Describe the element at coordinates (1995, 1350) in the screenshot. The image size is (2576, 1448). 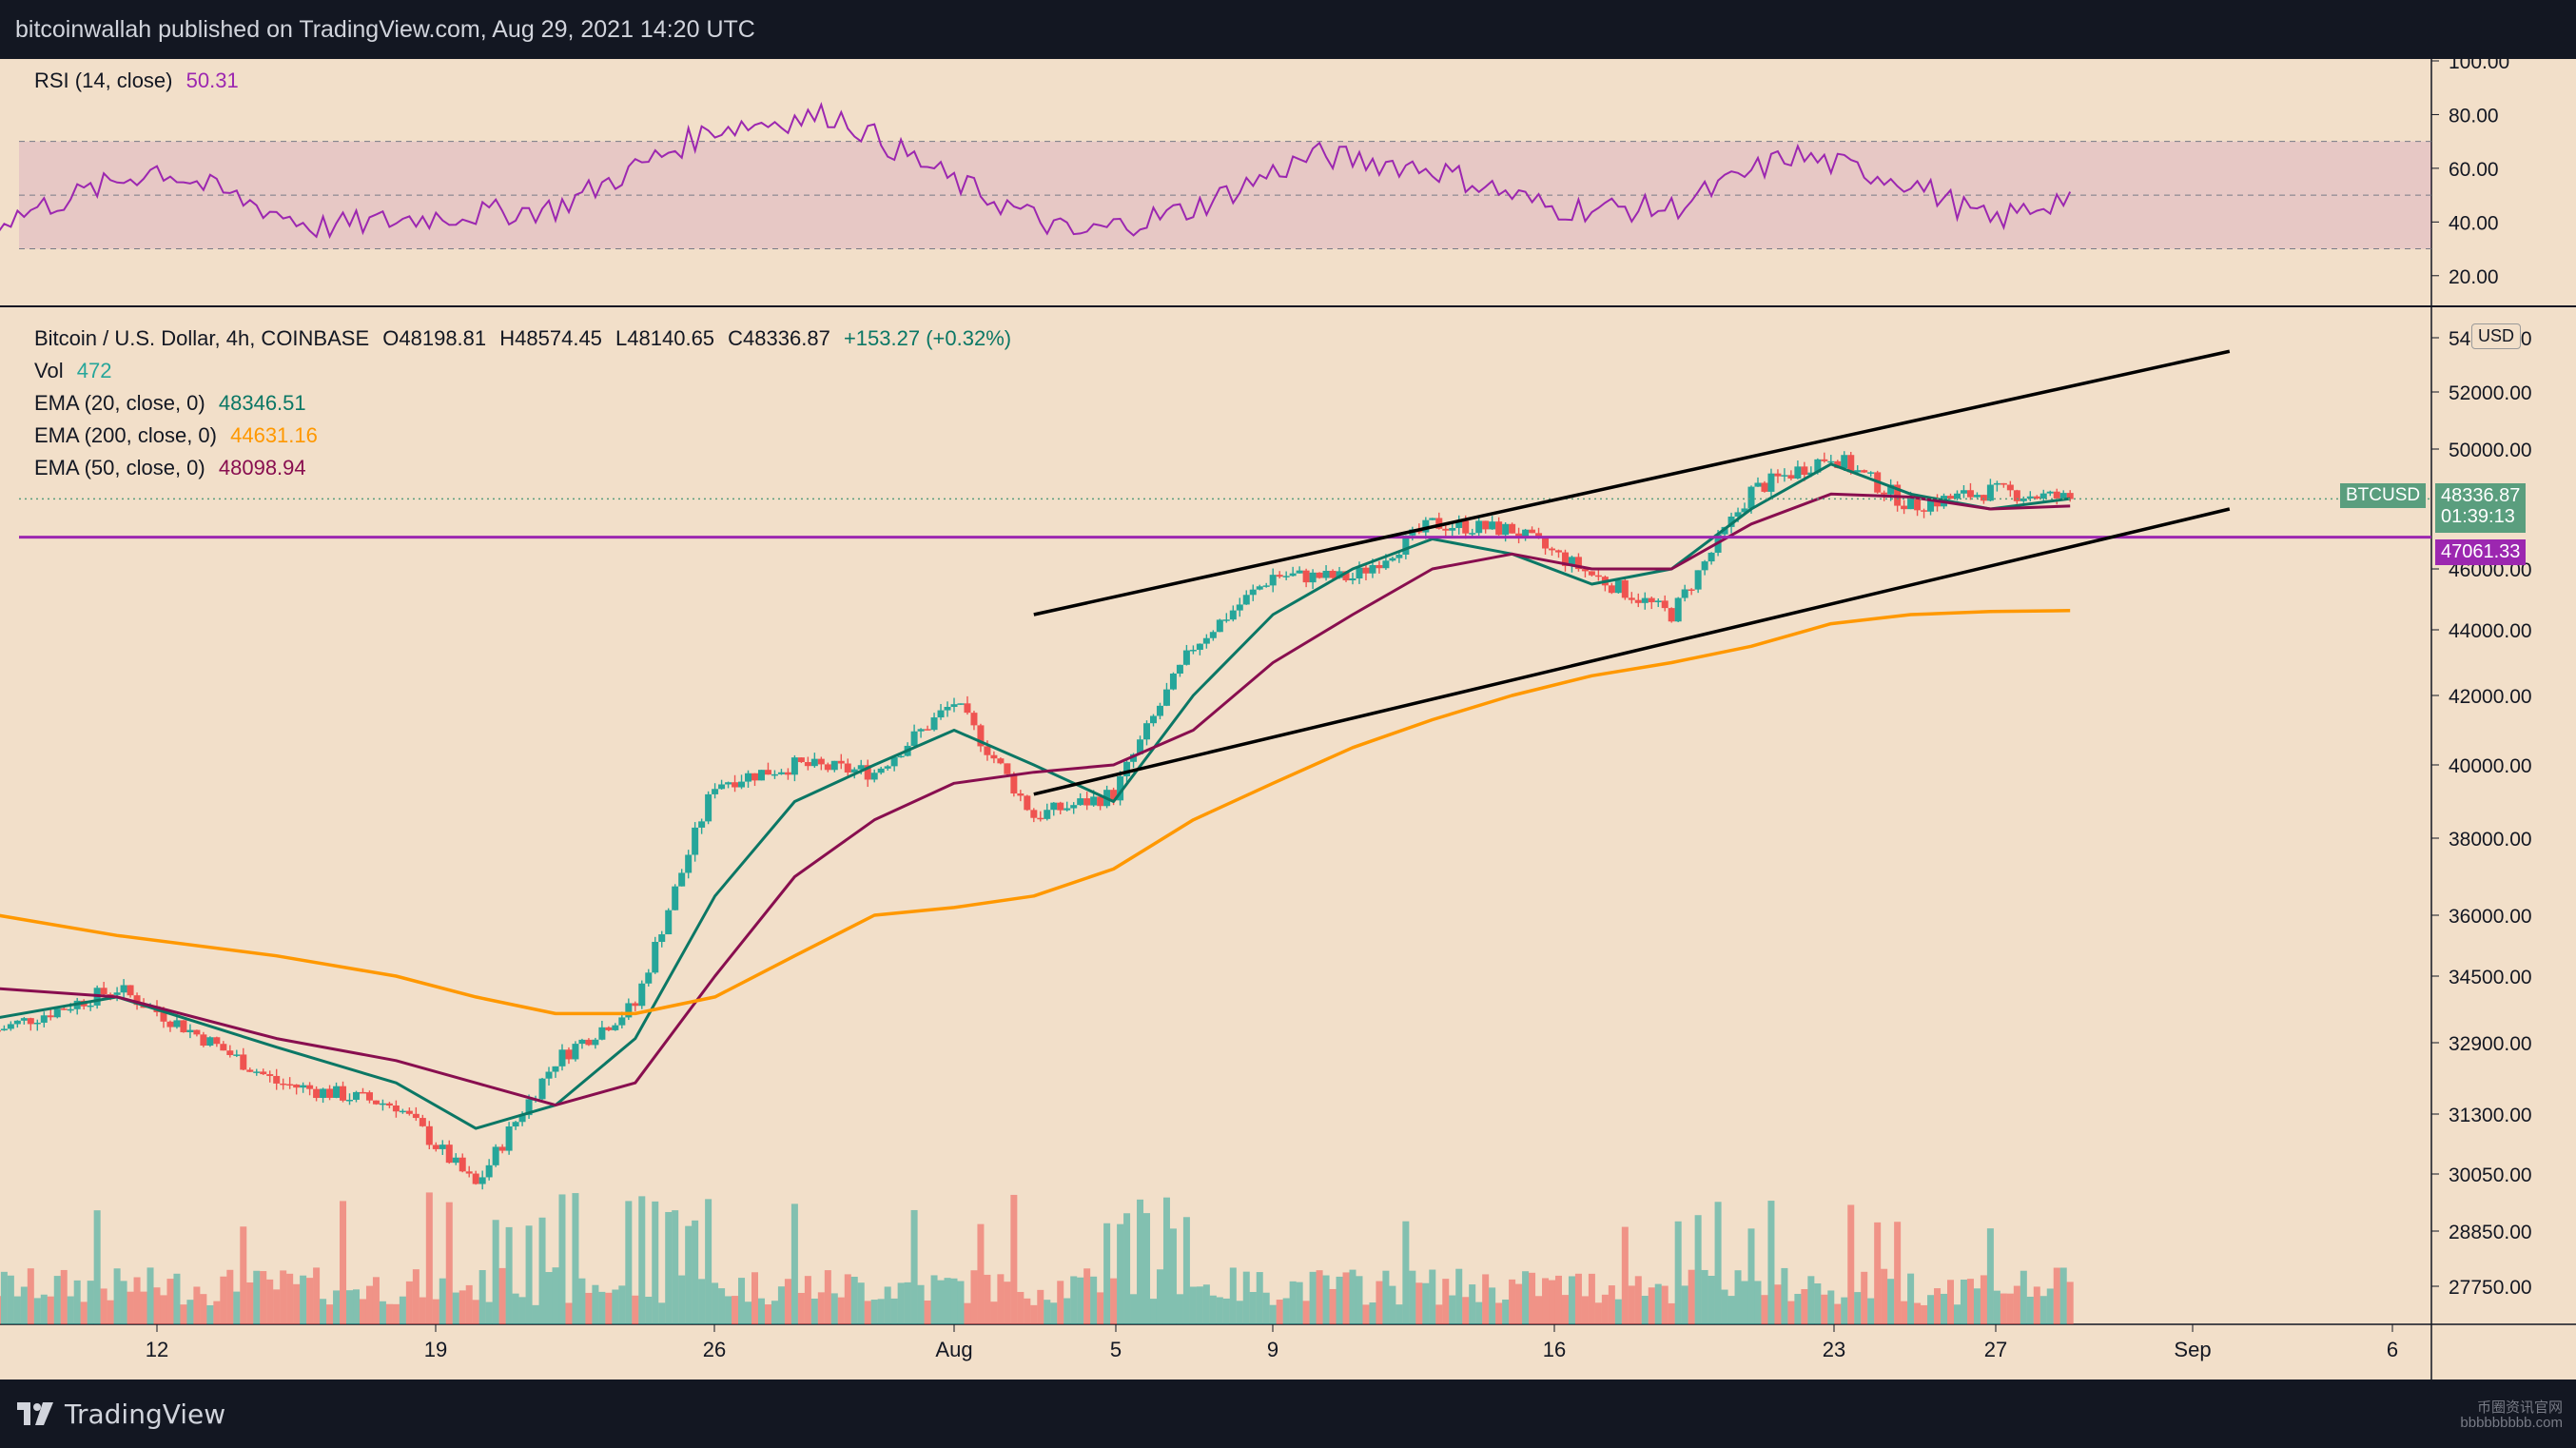
I see `time-axis-label: 27` at that location.